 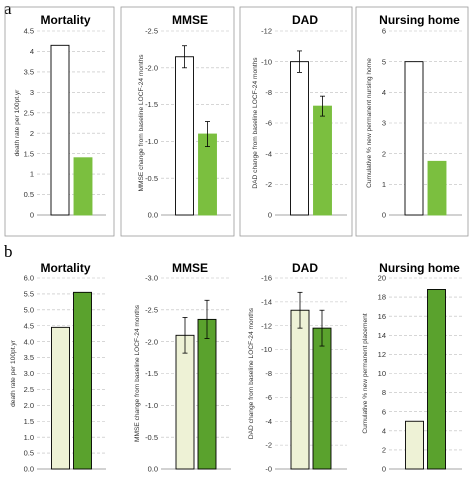 I want to click on chart-a-1-tick-label: -0.5, so click(x=151, y=178).